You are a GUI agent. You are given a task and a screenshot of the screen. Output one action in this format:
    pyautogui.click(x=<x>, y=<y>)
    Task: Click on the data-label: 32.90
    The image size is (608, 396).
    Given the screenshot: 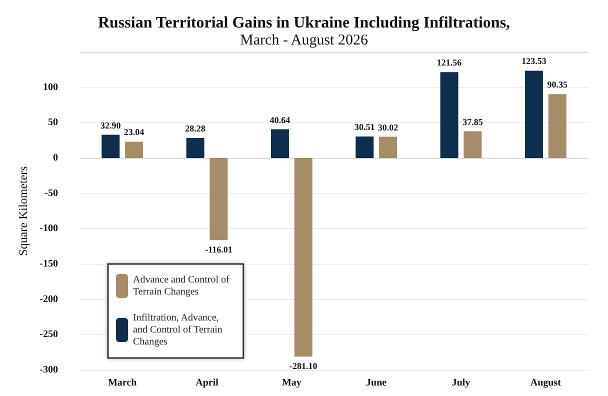 What is the action you would take?
    pyautogui.click(x=111, y=125)
    